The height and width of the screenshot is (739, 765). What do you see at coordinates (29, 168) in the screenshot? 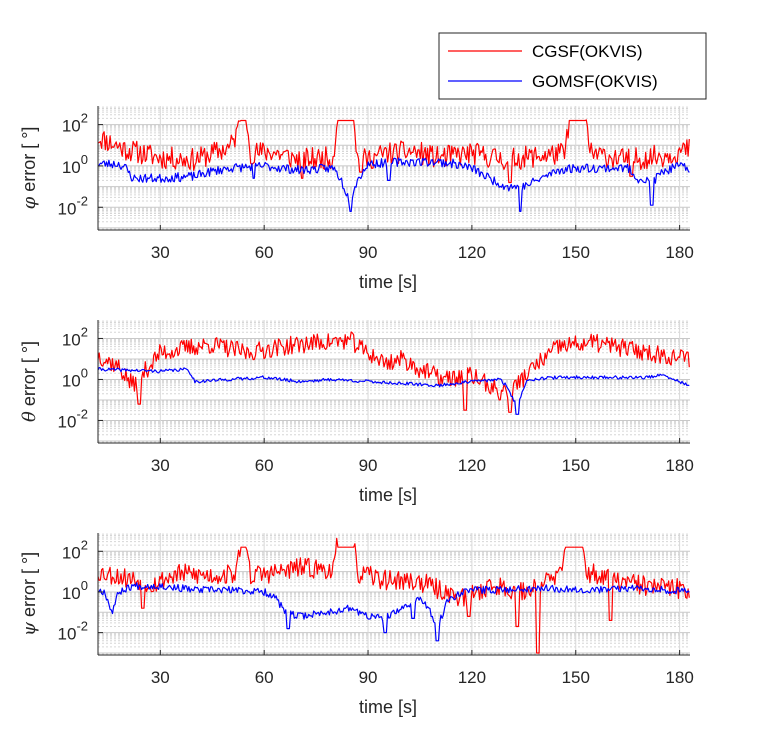
I see `y-axis-label: φ error [ °]` at bounding box center [29, 168].